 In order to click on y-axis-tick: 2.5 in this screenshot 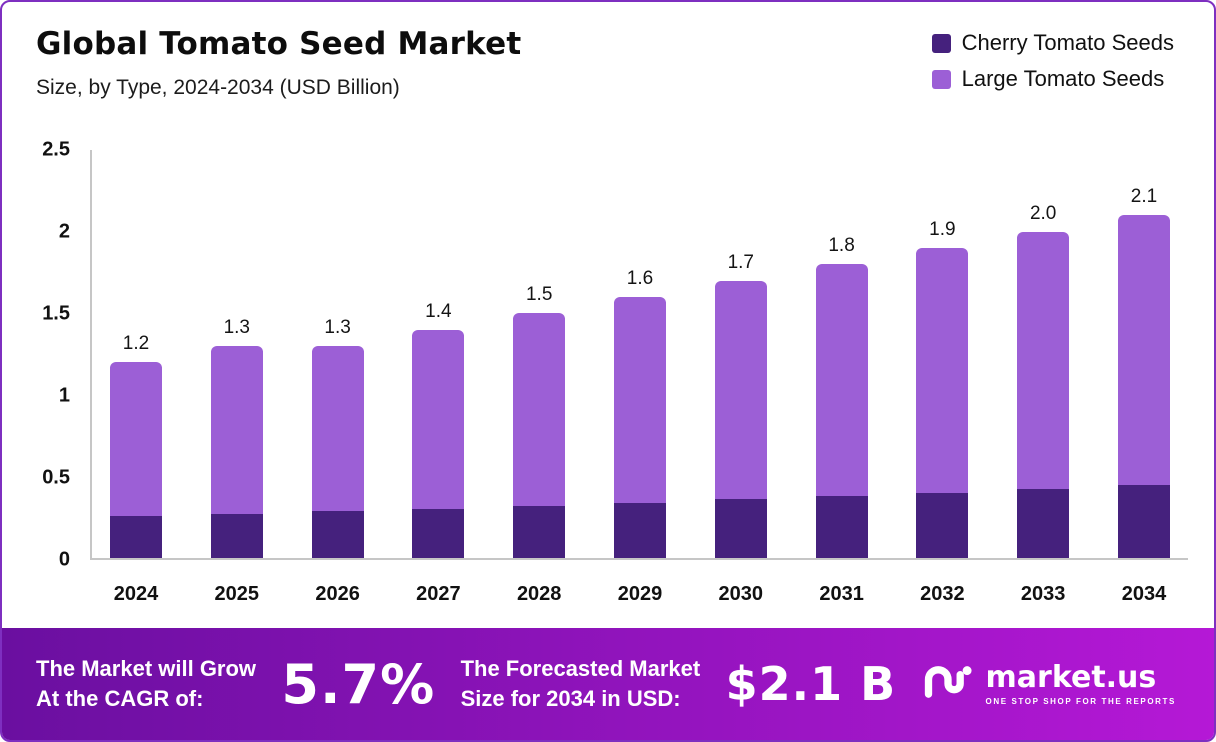, I will do `click(56, 149)`.